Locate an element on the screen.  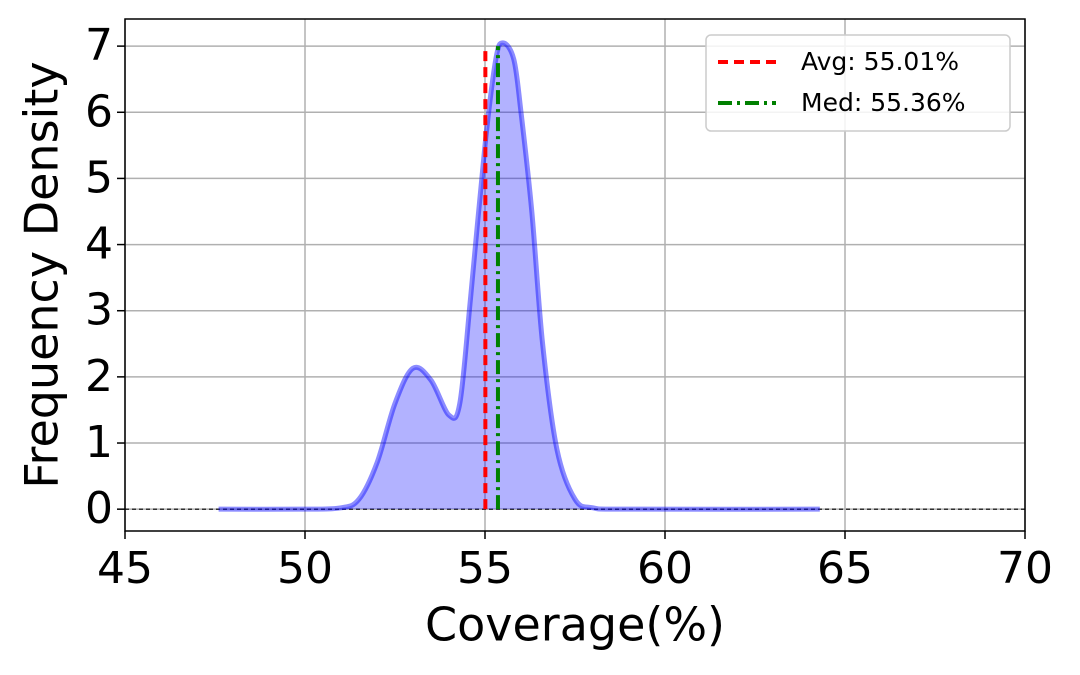
y-tick-label: 0 is located at coordinates (99, 508).